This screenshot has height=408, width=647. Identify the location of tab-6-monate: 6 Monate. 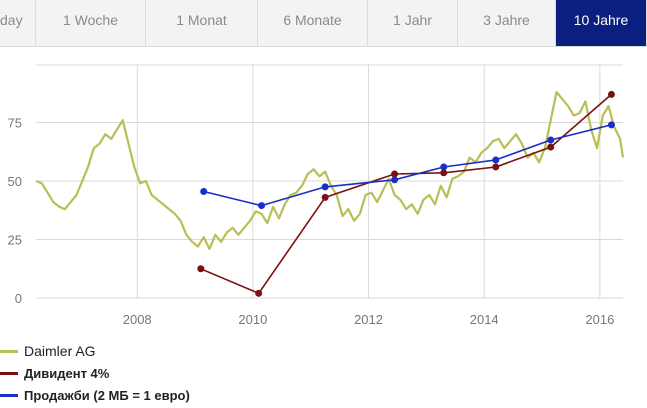
(313, 23).